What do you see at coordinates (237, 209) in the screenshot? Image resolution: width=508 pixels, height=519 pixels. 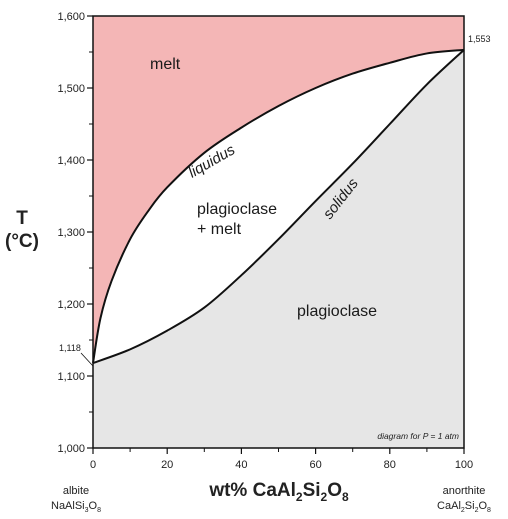 I see `two-phase-label-line1: plagioclase` at bounding box center [237, 209].